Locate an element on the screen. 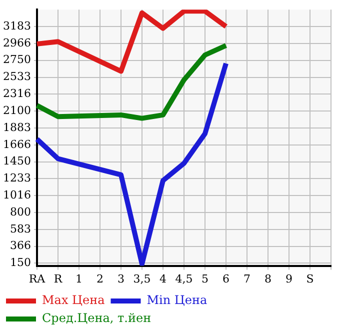  y-tick-label: 800 is located at coordinates (20, 211).